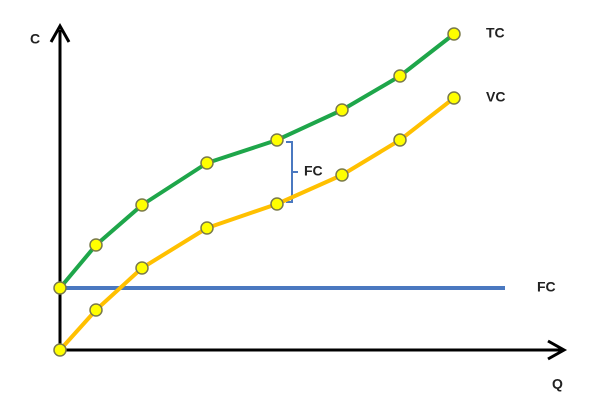 Image resolution: width=593 pixels, height=412 pixels. I want to click on annotation: FC, so click(313, 171).